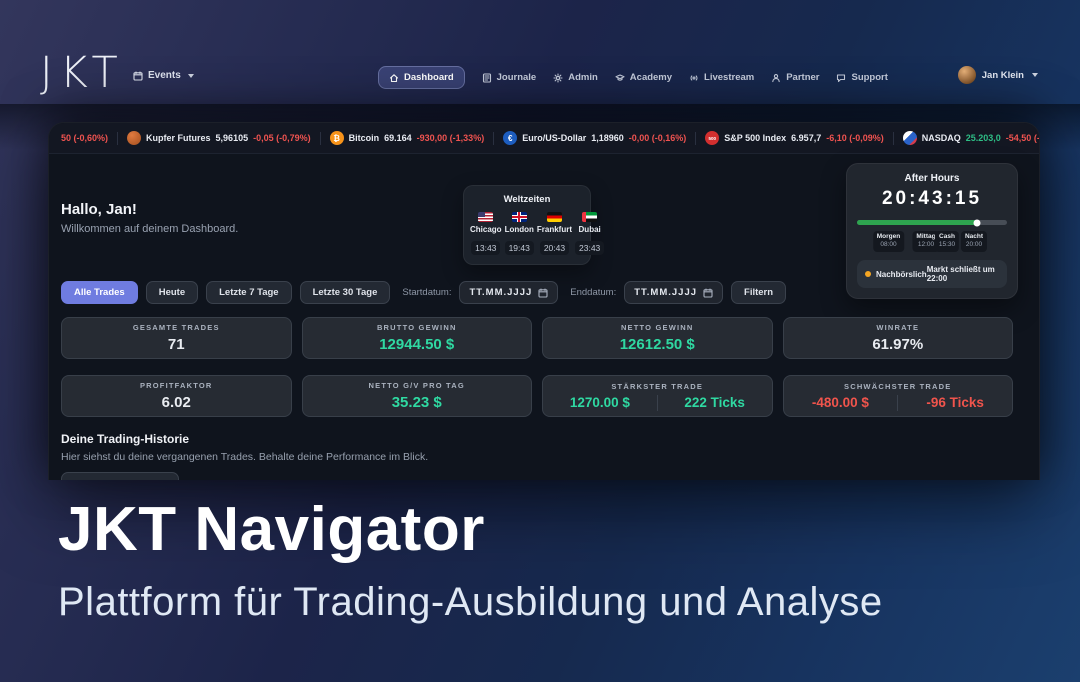 This screenshot has width=1080, height=682. What do you see at coordinates (593, 292) in the screenshot?
I see `end-date-label: Enddatum:` at bounding box center [593, 292].